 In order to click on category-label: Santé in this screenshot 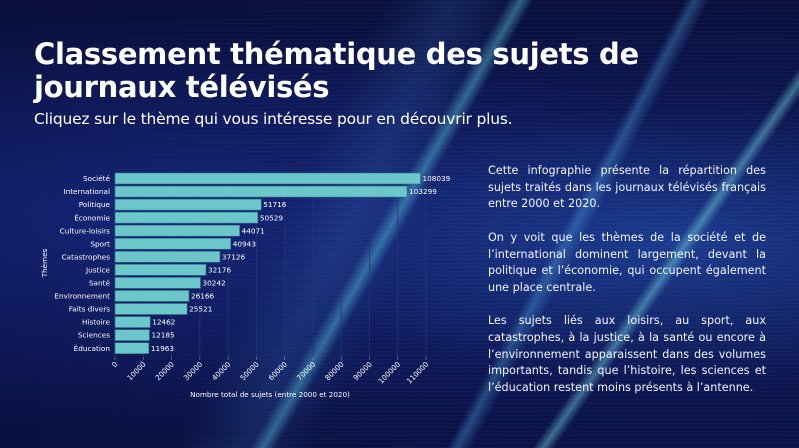, I will do `click(100, 283)`.